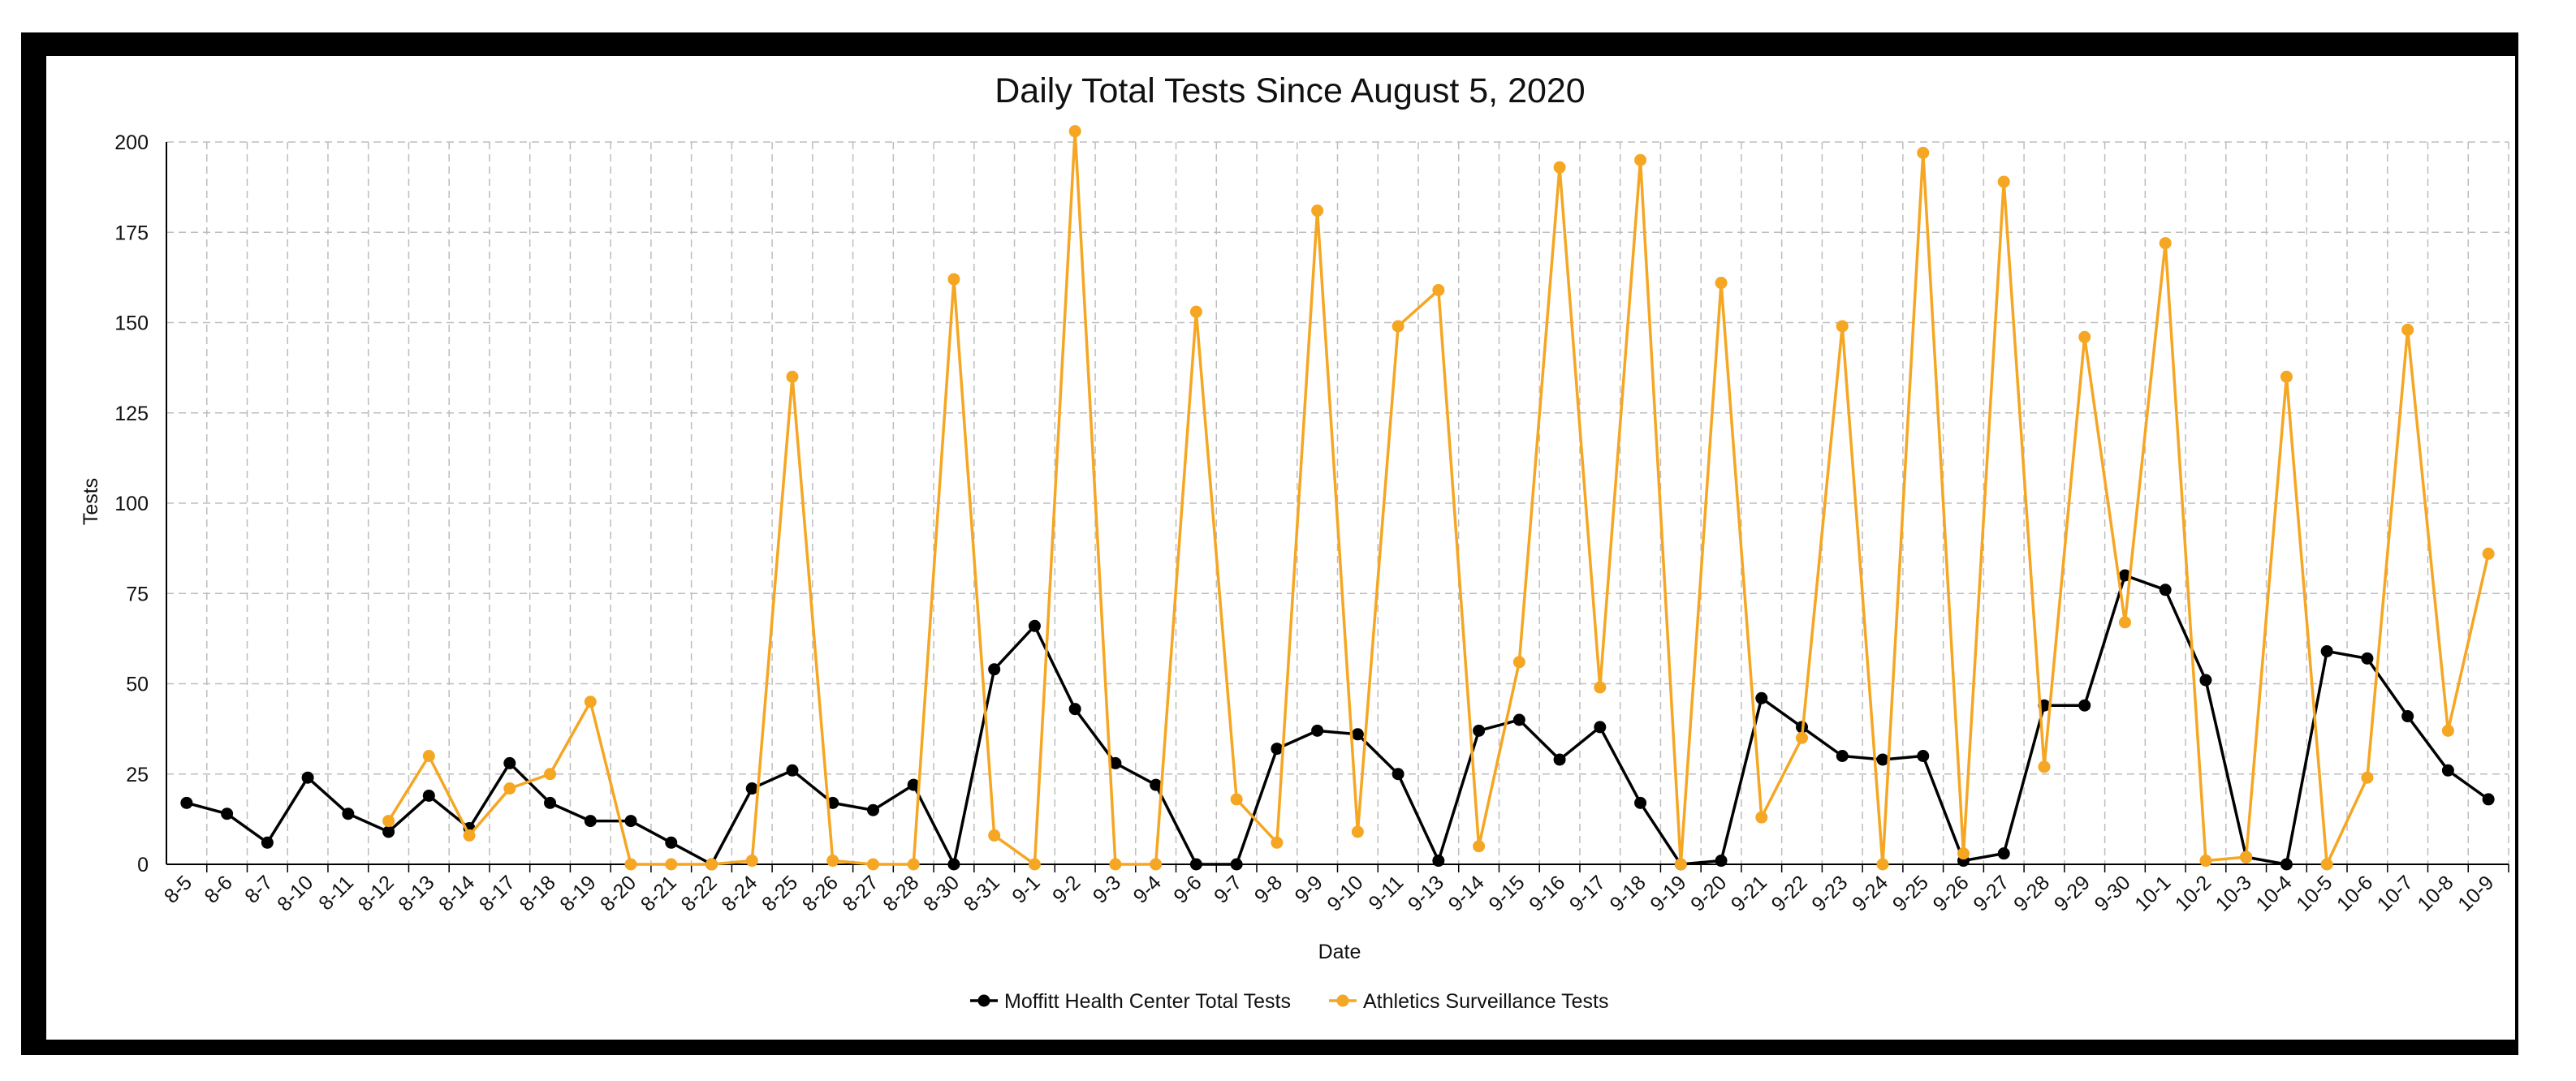 The image size is (2576, 1081). Describe the element at coordinates (2072, 893) in the screenshot. I see `x-tick-label: 9-29` at that location.